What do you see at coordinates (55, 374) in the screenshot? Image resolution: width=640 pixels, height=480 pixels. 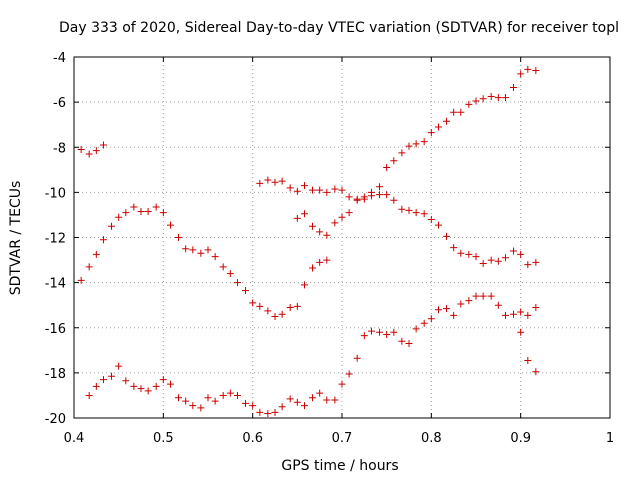 I see `y-tick-label: -18` at bounding box center [55, 374].